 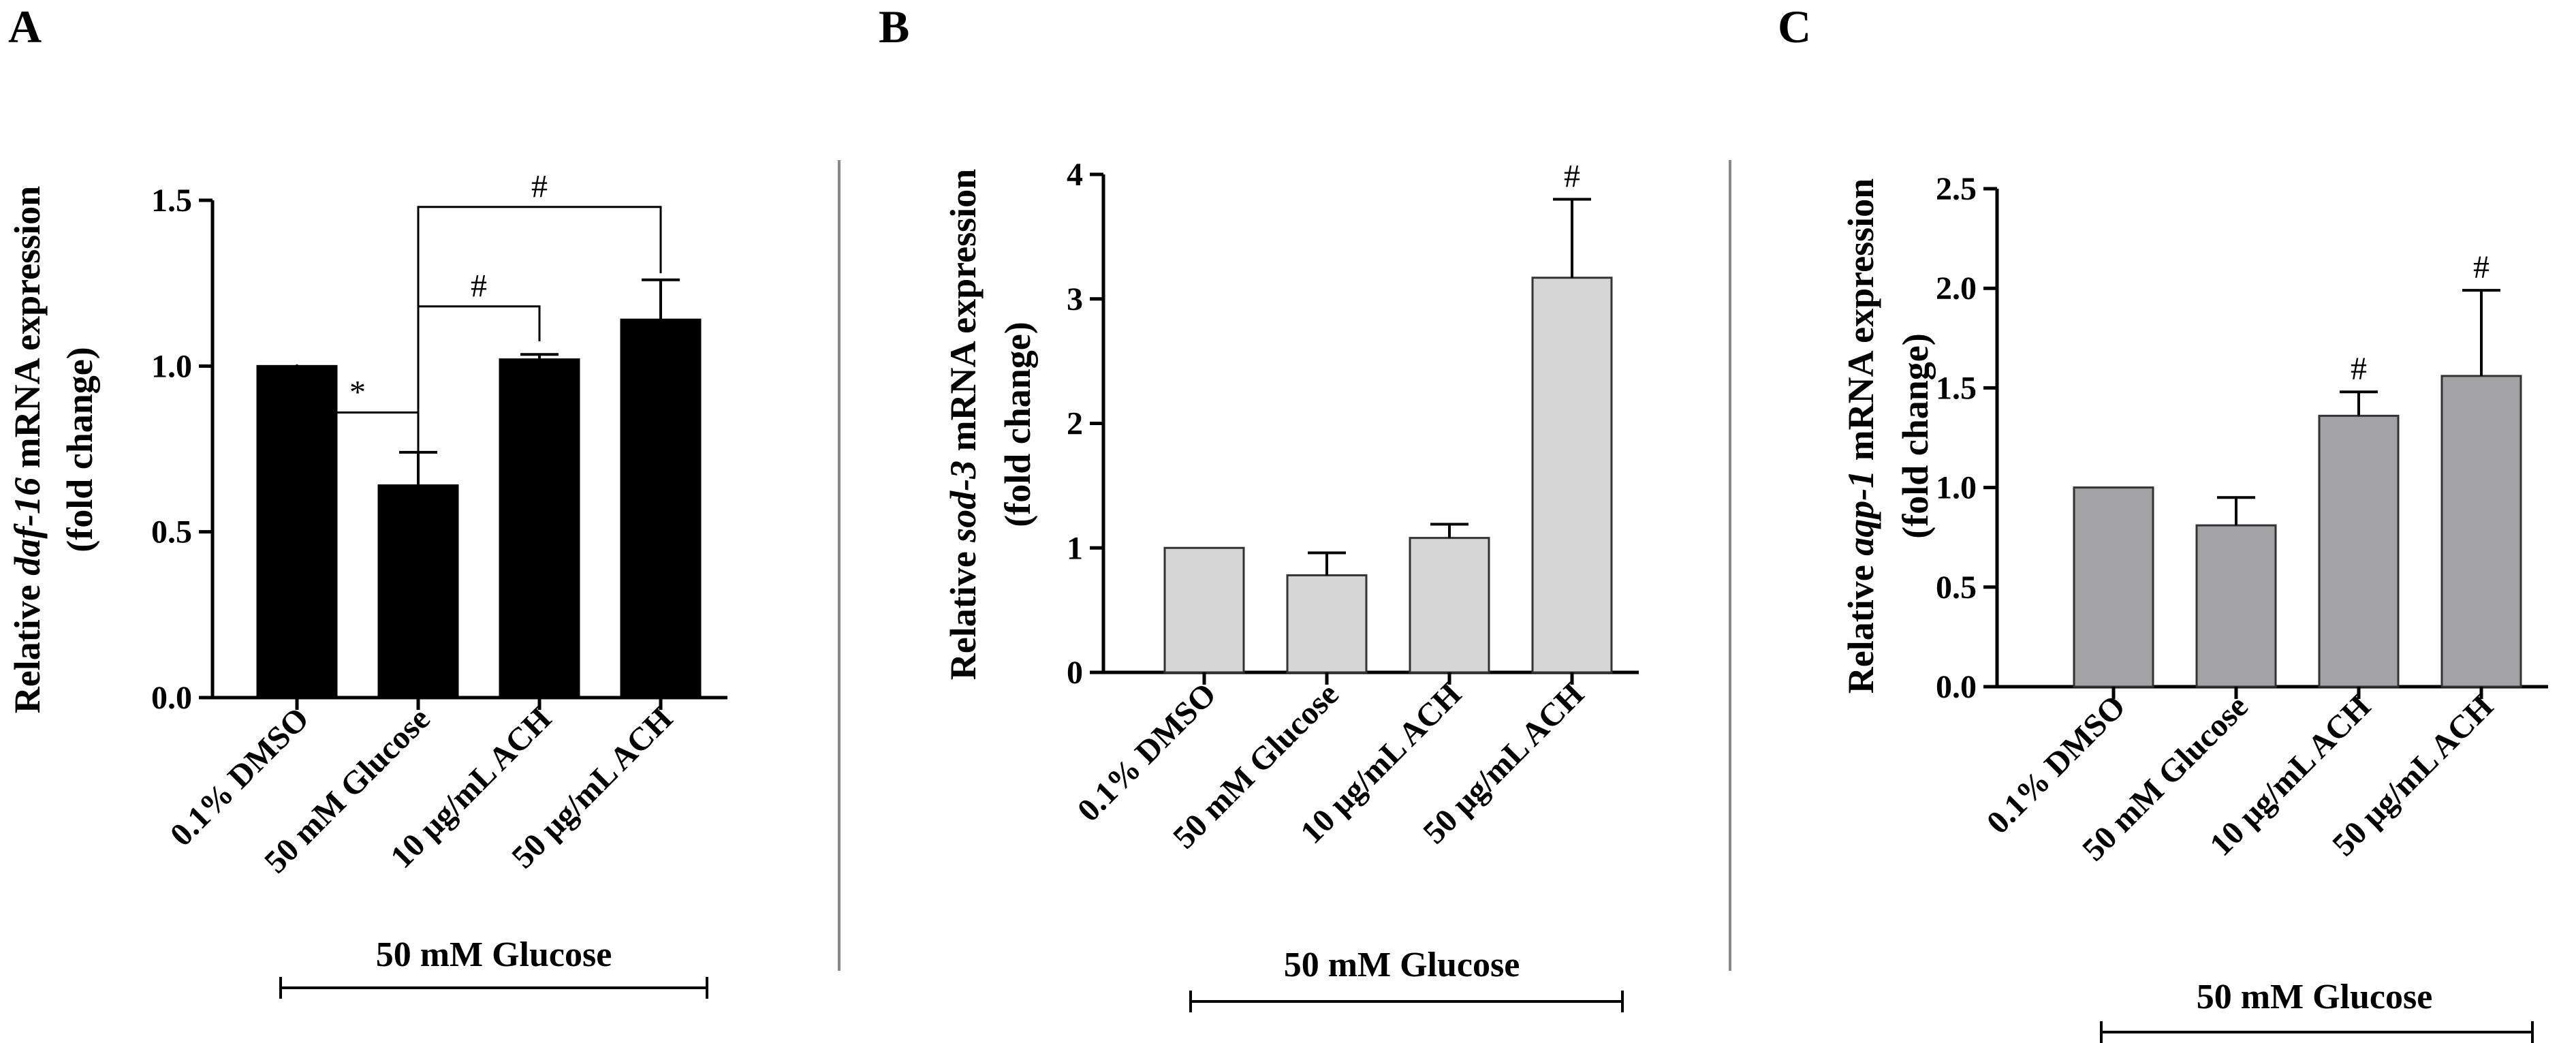 What do you see at coordinates (1956, 588) in the screenshot?
I see `chart-c-y-tick-label: 0.5` at bounding box center [1956, 588].